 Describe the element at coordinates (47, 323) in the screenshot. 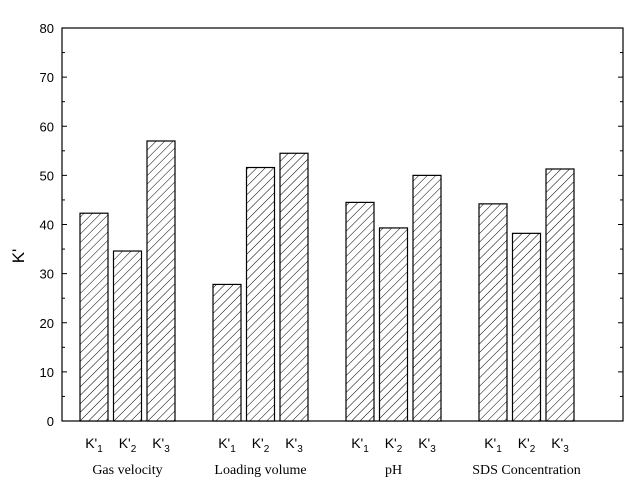

I see `y-tick-label: 20` at that location.